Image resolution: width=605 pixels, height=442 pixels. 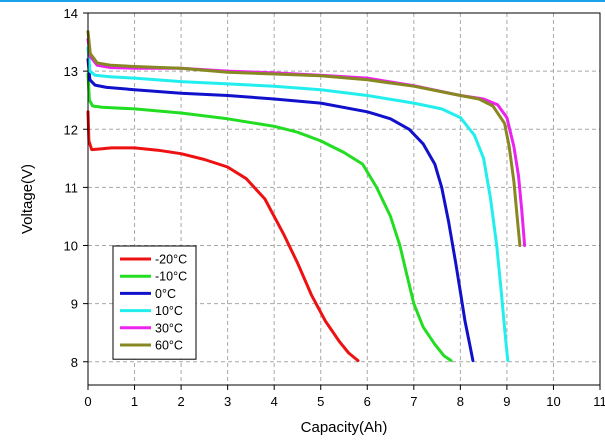 What do you see at coordinates (460, 401) in the screenshot?
I see `x-tick-label: 8` at bounding box center [460, 401].